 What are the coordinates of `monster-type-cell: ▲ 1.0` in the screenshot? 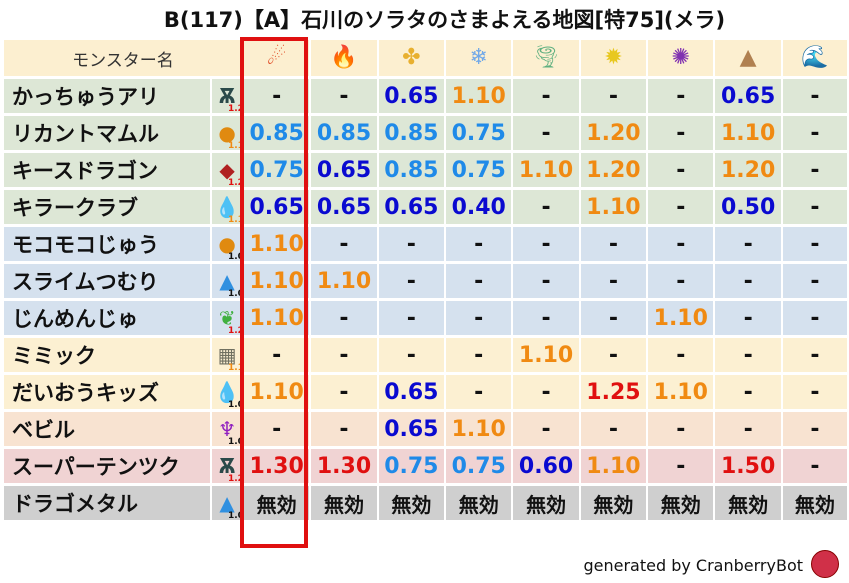 It's located at (228, 281).